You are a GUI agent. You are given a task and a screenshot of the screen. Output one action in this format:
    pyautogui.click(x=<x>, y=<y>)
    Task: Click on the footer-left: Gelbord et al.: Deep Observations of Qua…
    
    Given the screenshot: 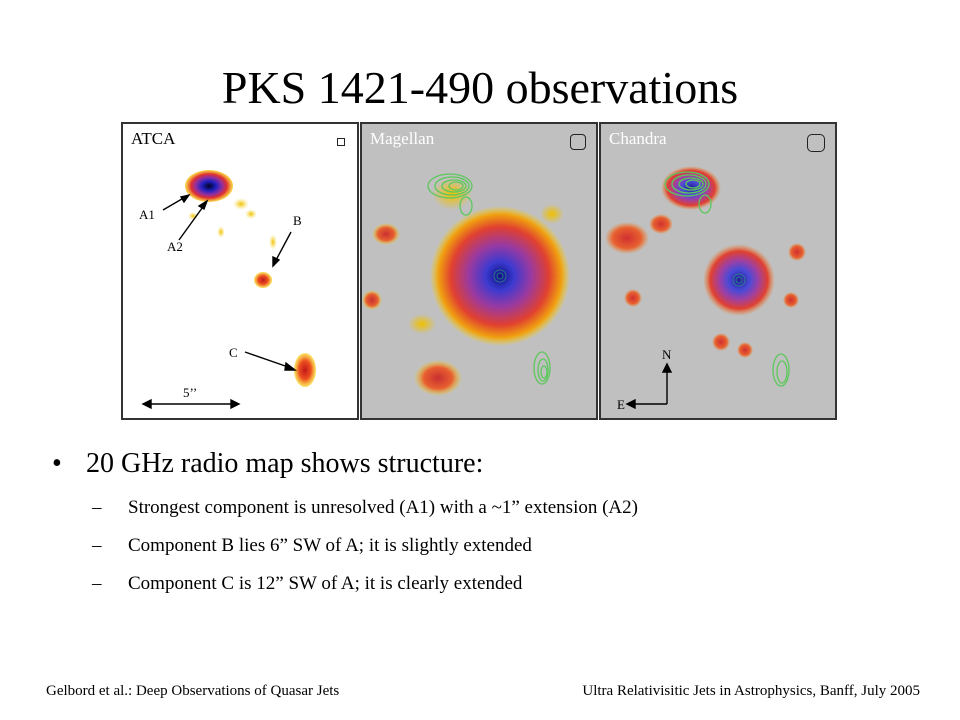 What is the action you would take?
    pyautogui.click(x=193, y=691)
    